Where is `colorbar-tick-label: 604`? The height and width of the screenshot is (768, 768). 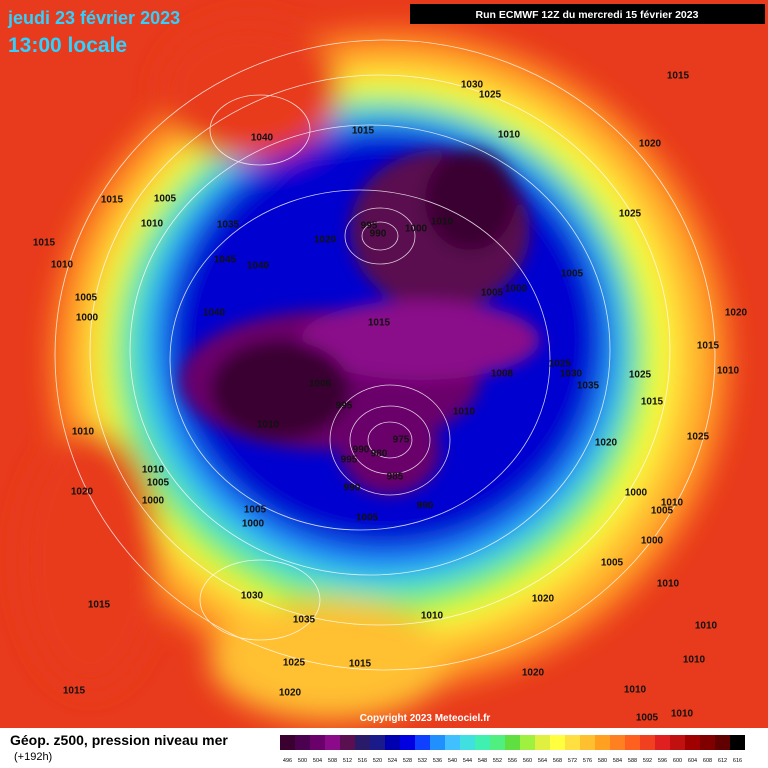
colorbar-tick-label: 604 is located at coordinates (692, 761).